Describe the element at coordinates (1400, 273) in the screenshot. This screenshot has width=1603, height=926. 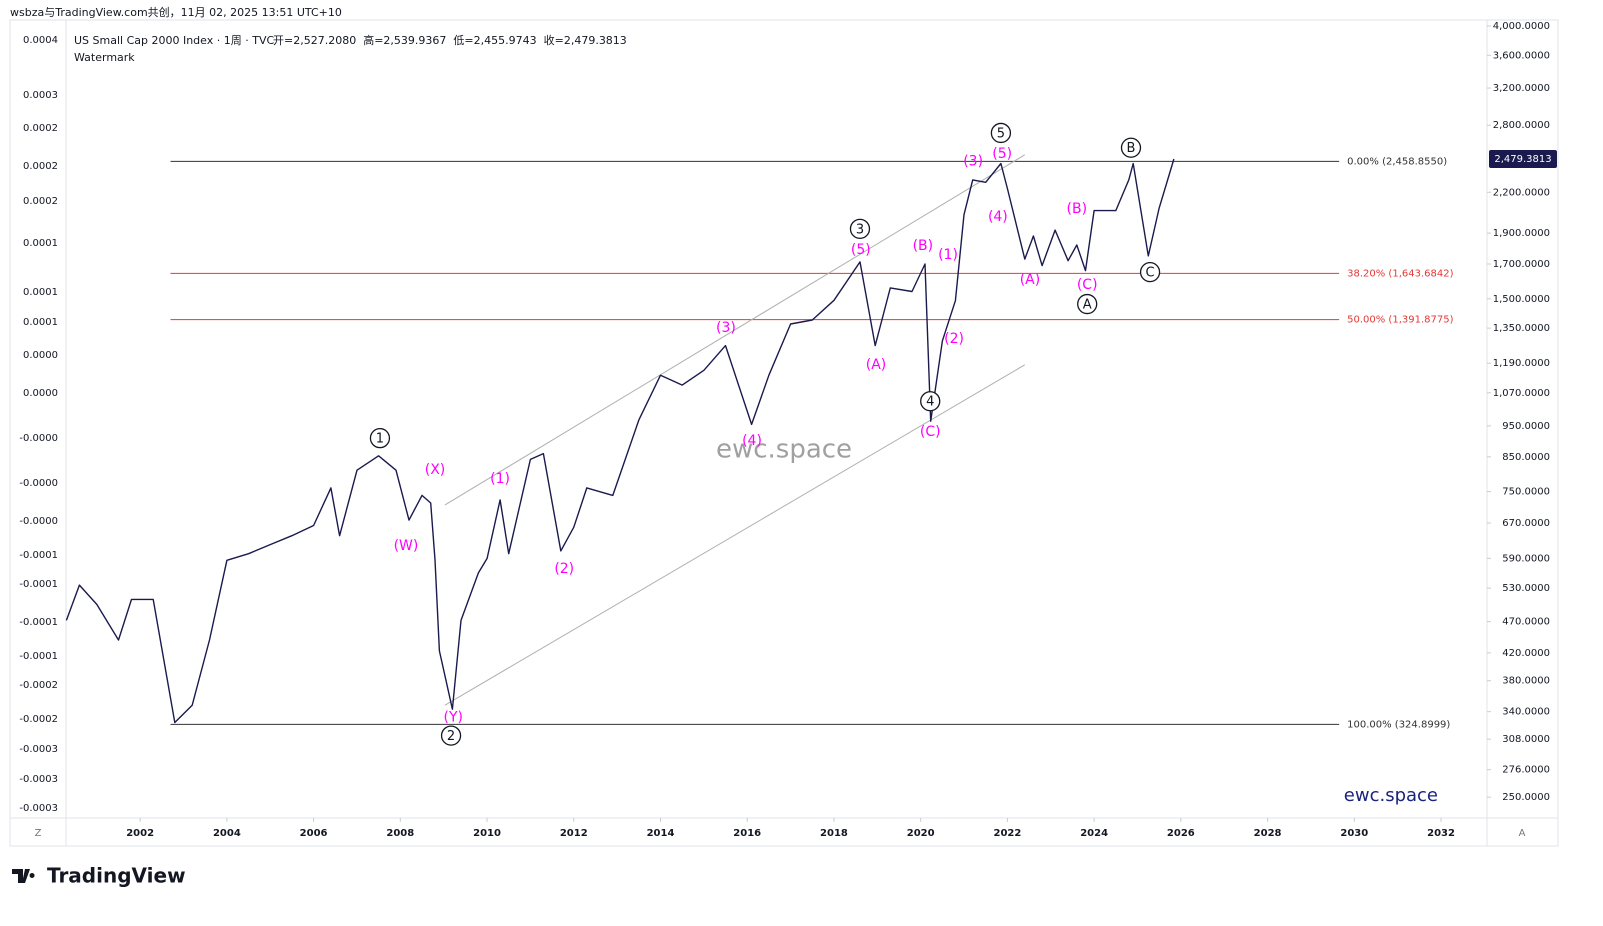
I see `fib-label: 38.20% (1,643.6842)` at that location.